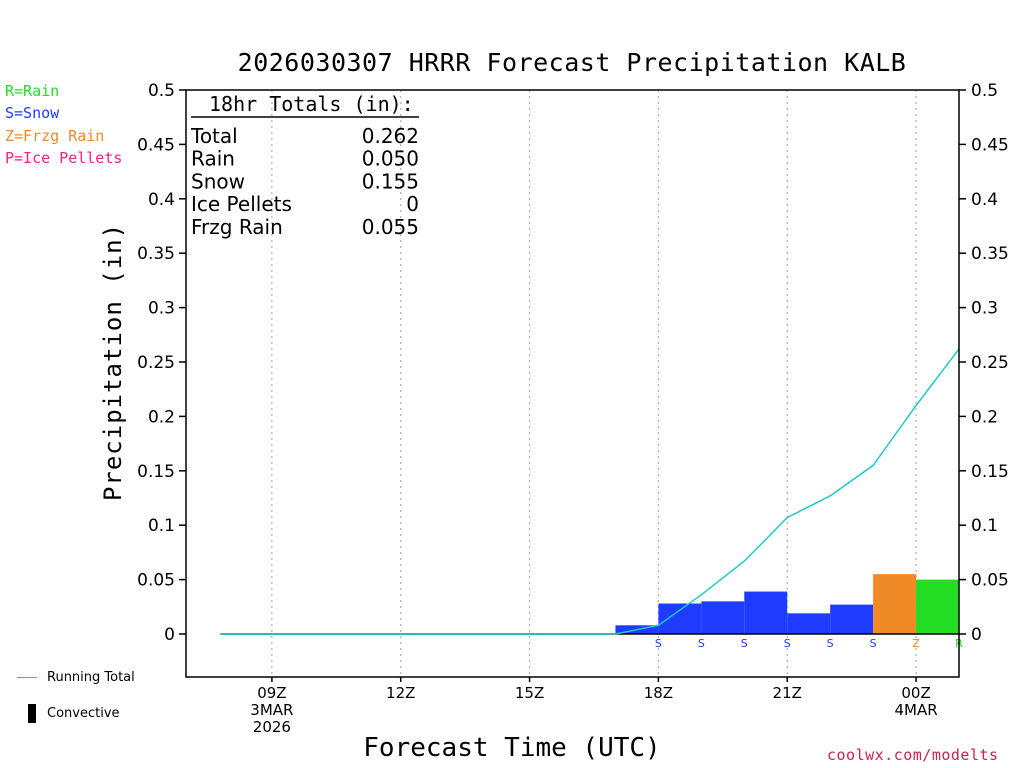 The width and height of the screenshot is (1024, 768). I want to click on y-tick-label-left: 0.4, so click(161, 200).